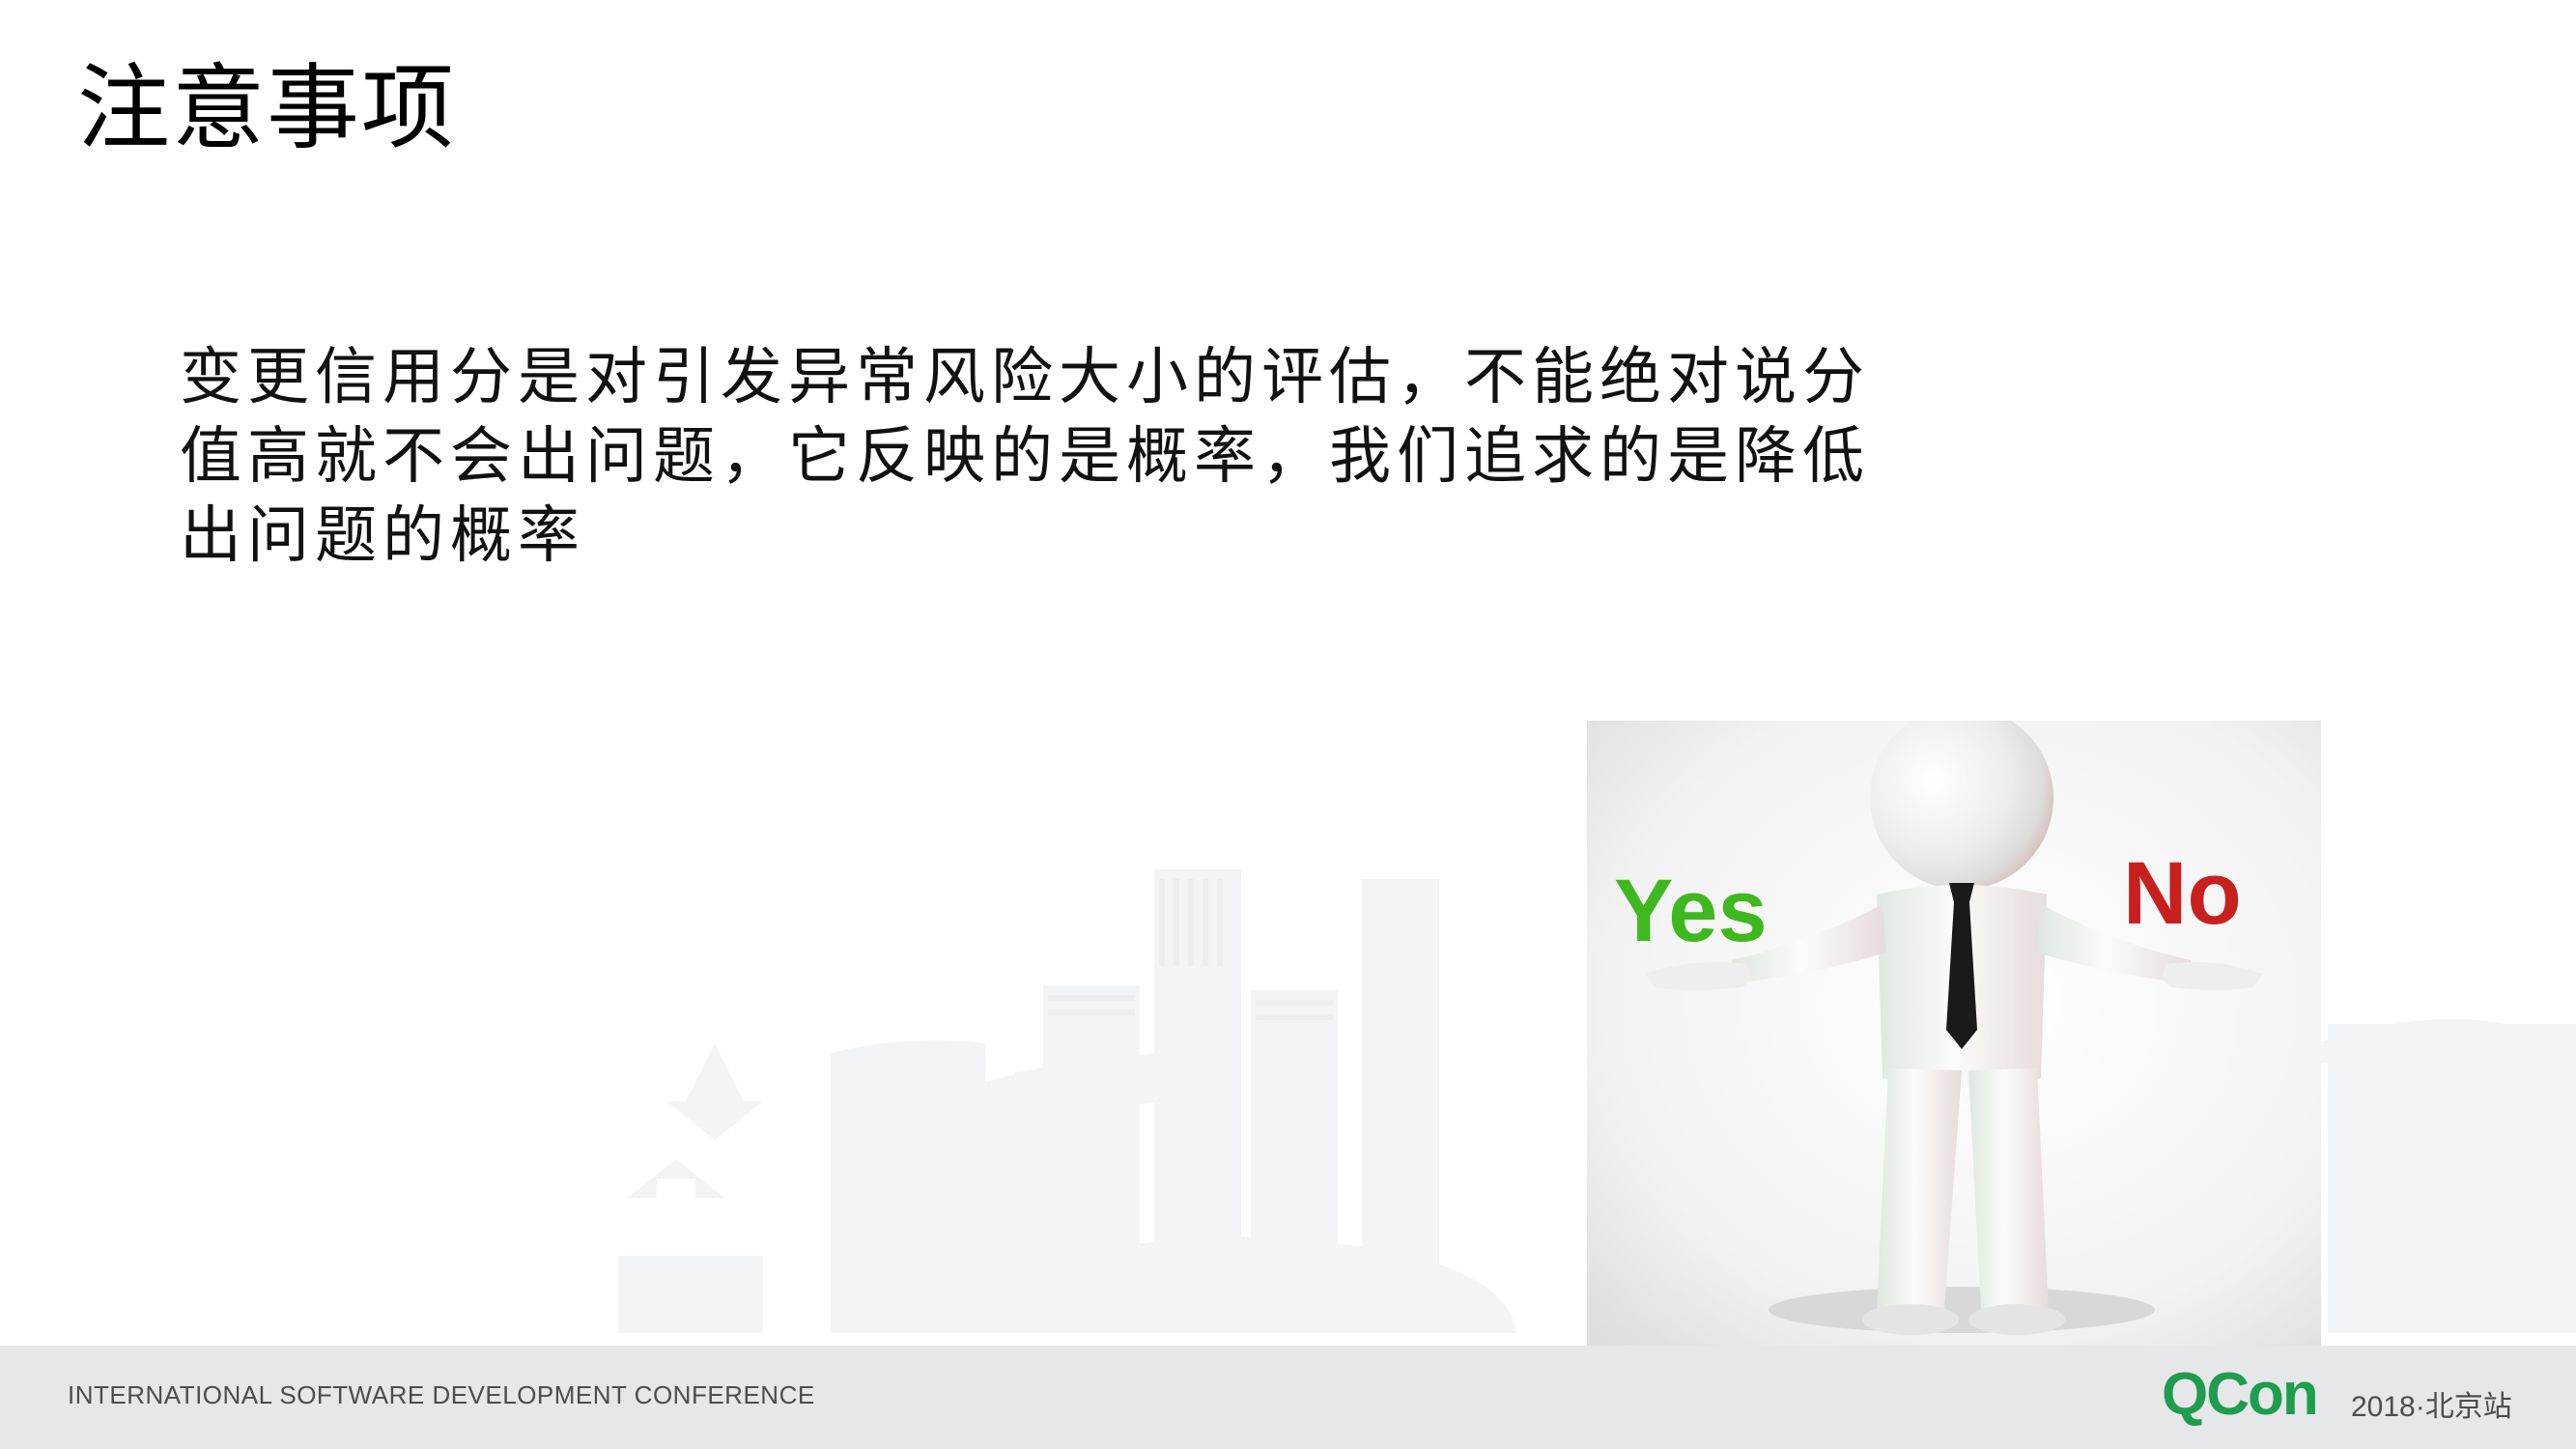 The image size is (2576, 1449). What do you see at coordinates (2240, 1394) in the screenshot?
I see `qcon-logo-text: QCon` at bounding box center [2240, 1394].